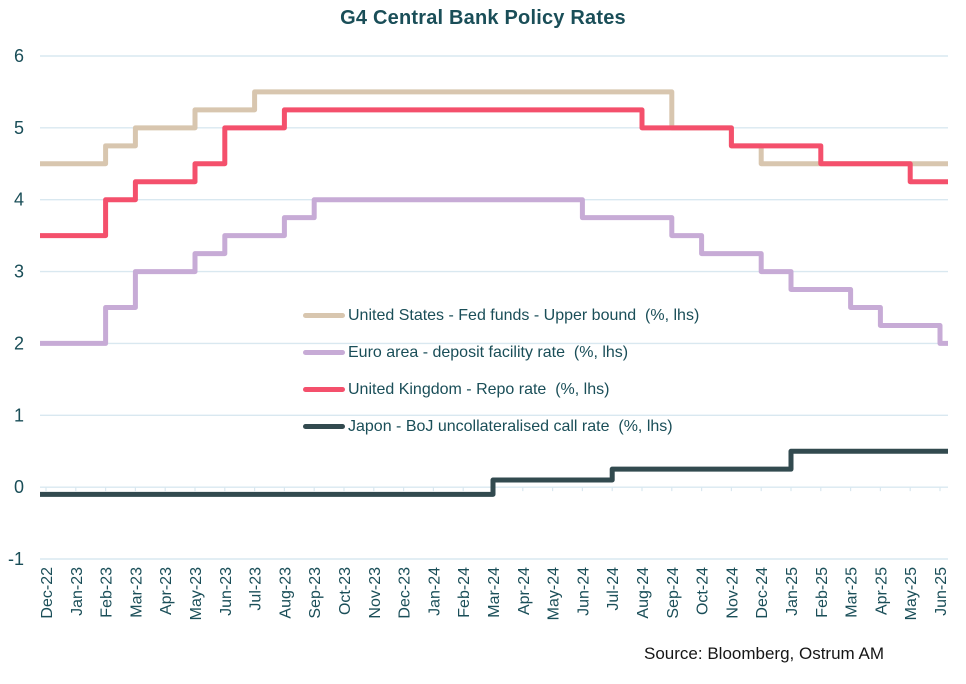 This screenshot has width=966, height=684. What do you see at coordinates (19, 487) in the screenshot?
I see `y-axis-label: 0` at bounding box center [19, 487].